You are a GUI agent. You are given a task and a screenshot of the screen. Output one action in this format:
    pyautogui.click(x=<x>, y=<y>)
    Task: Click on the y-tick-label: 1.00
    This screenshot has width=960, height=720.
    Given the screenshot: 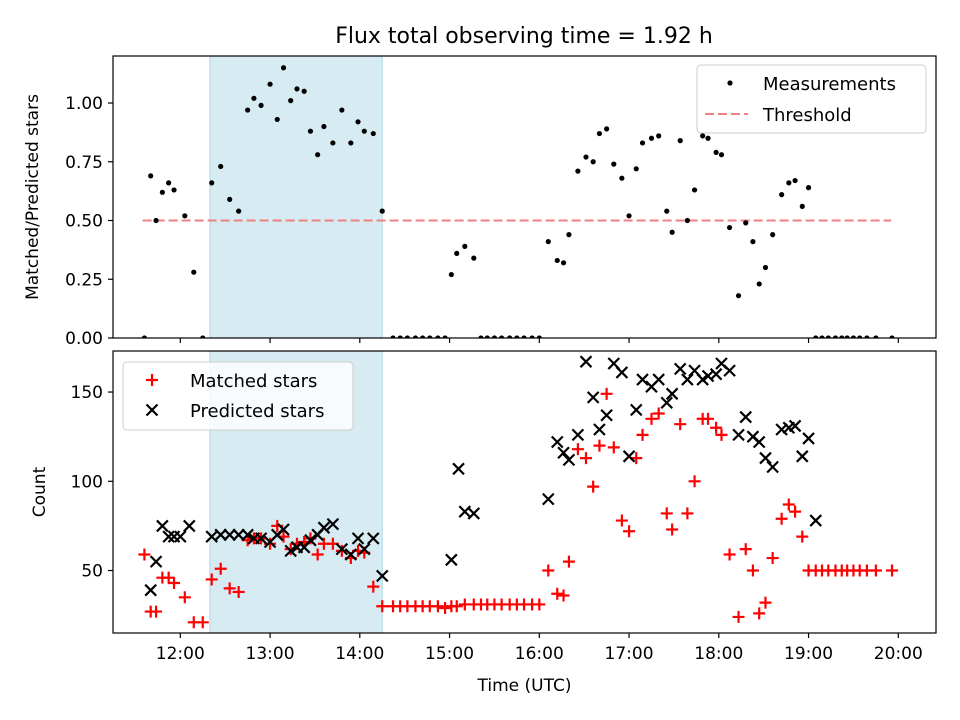 What is the action you would take?
    pyautogui.click(x=84, y=104)
    